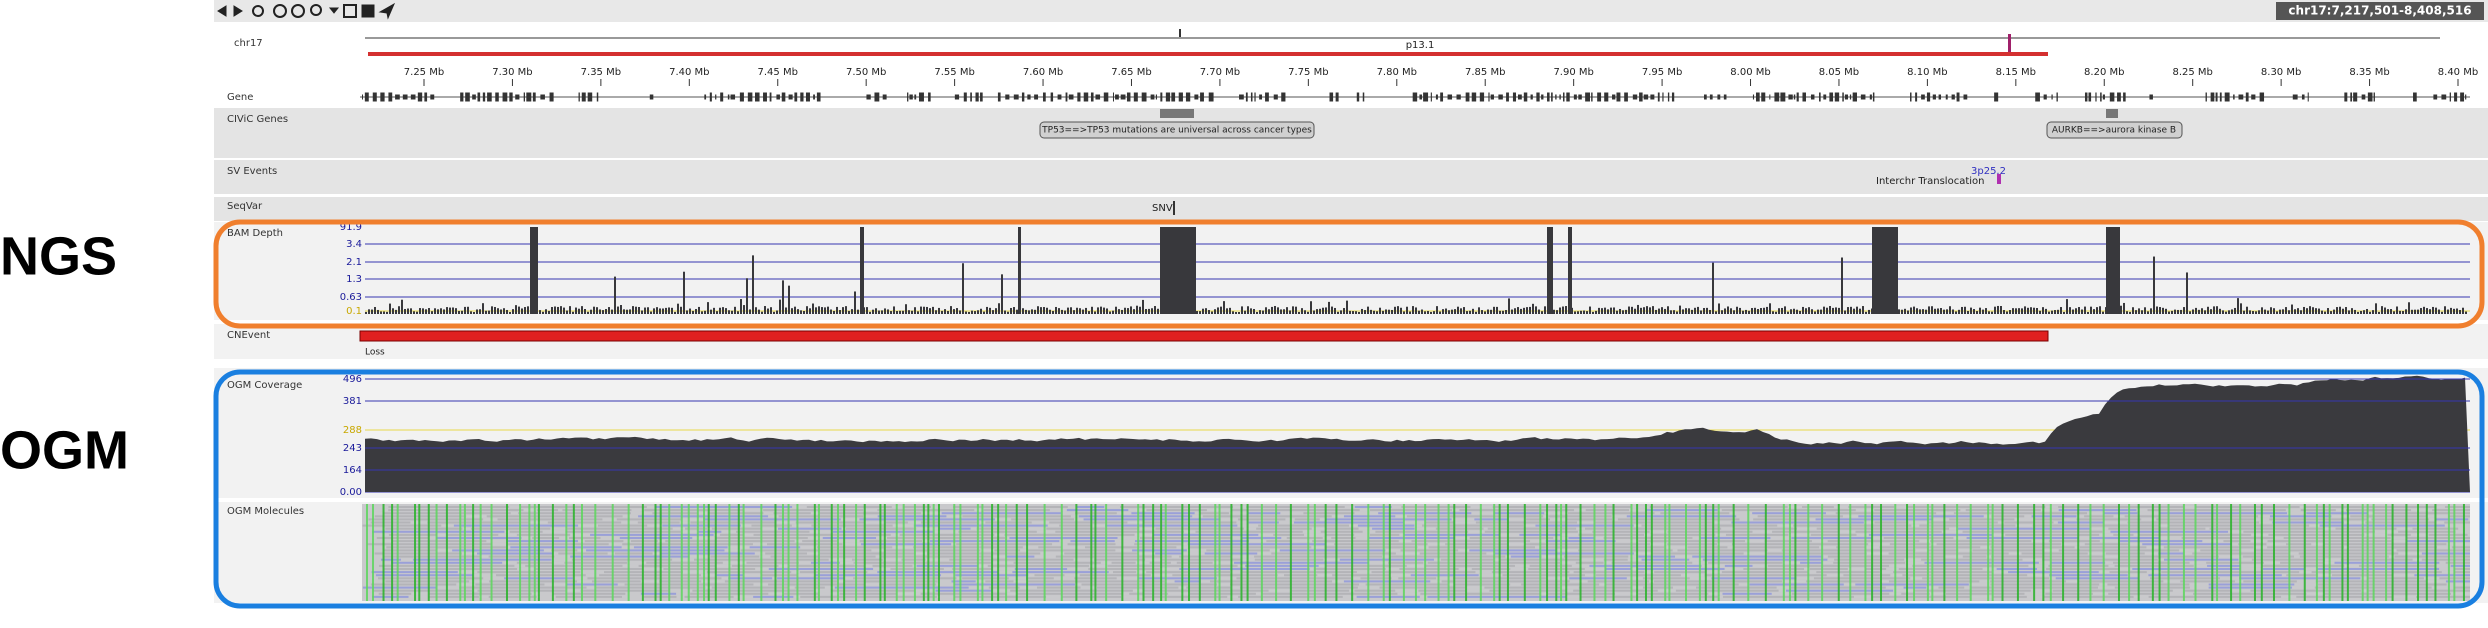 The image size is (2488, 628). What do you see at coordinates (2104, 72) in the screenshot?
I see `ruler-tick-label: 8.20 Mb` at bounding box center [2104, 72].